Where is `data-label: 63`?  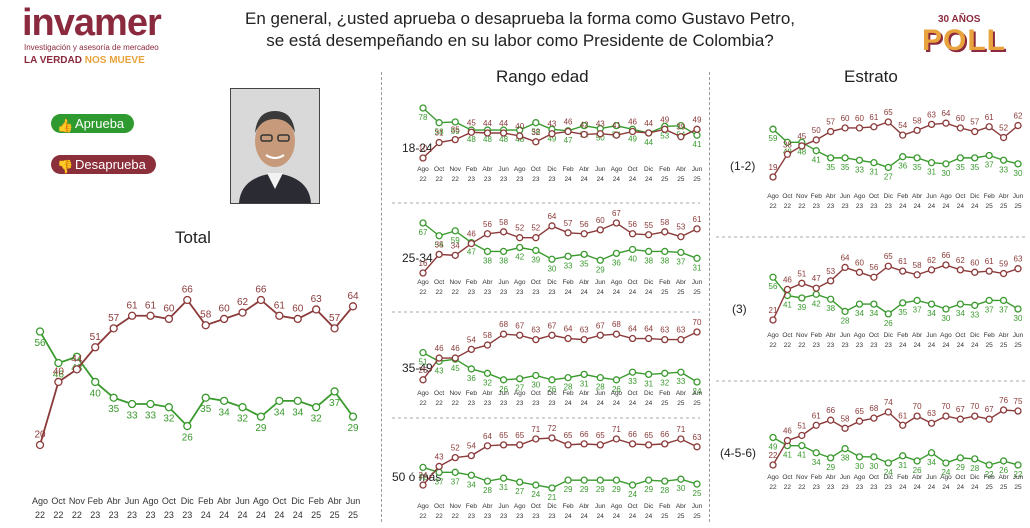 data-label: 63 is located at coordinates (680, 330).